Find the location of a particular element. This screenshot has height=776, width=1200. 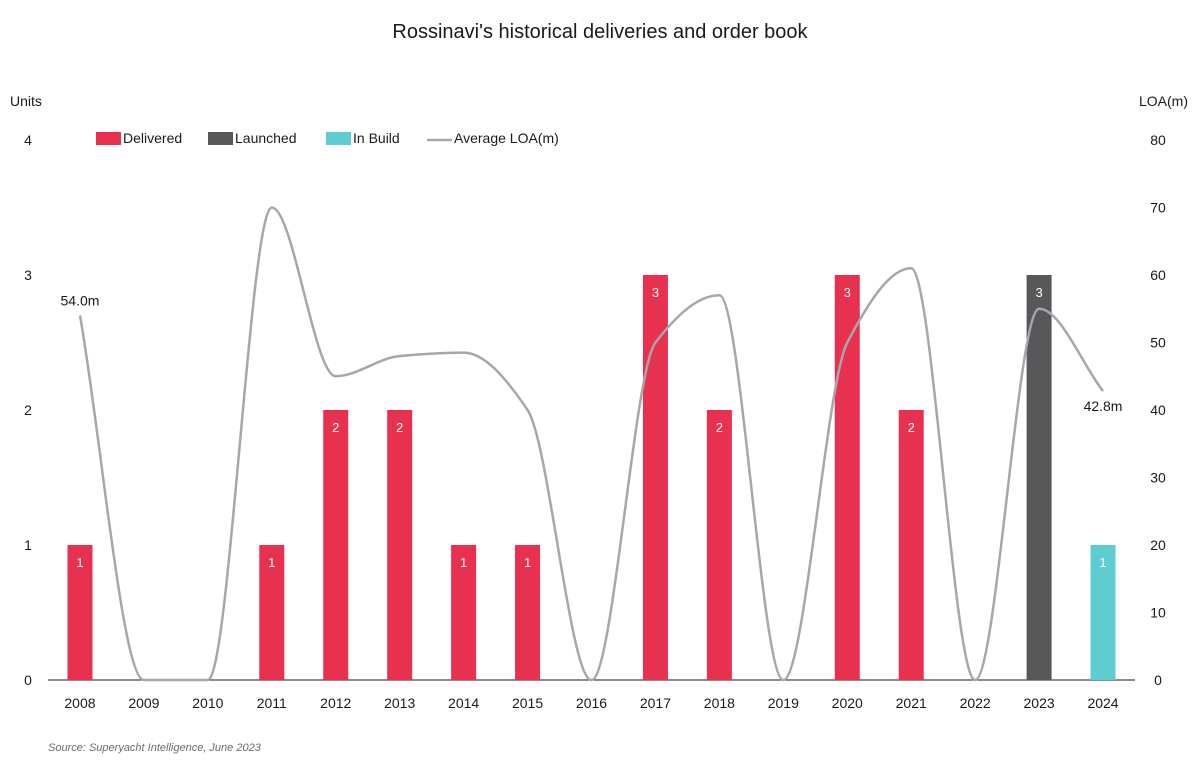

y-right-tick-label: 50 is located at coordinates (1158, 343).